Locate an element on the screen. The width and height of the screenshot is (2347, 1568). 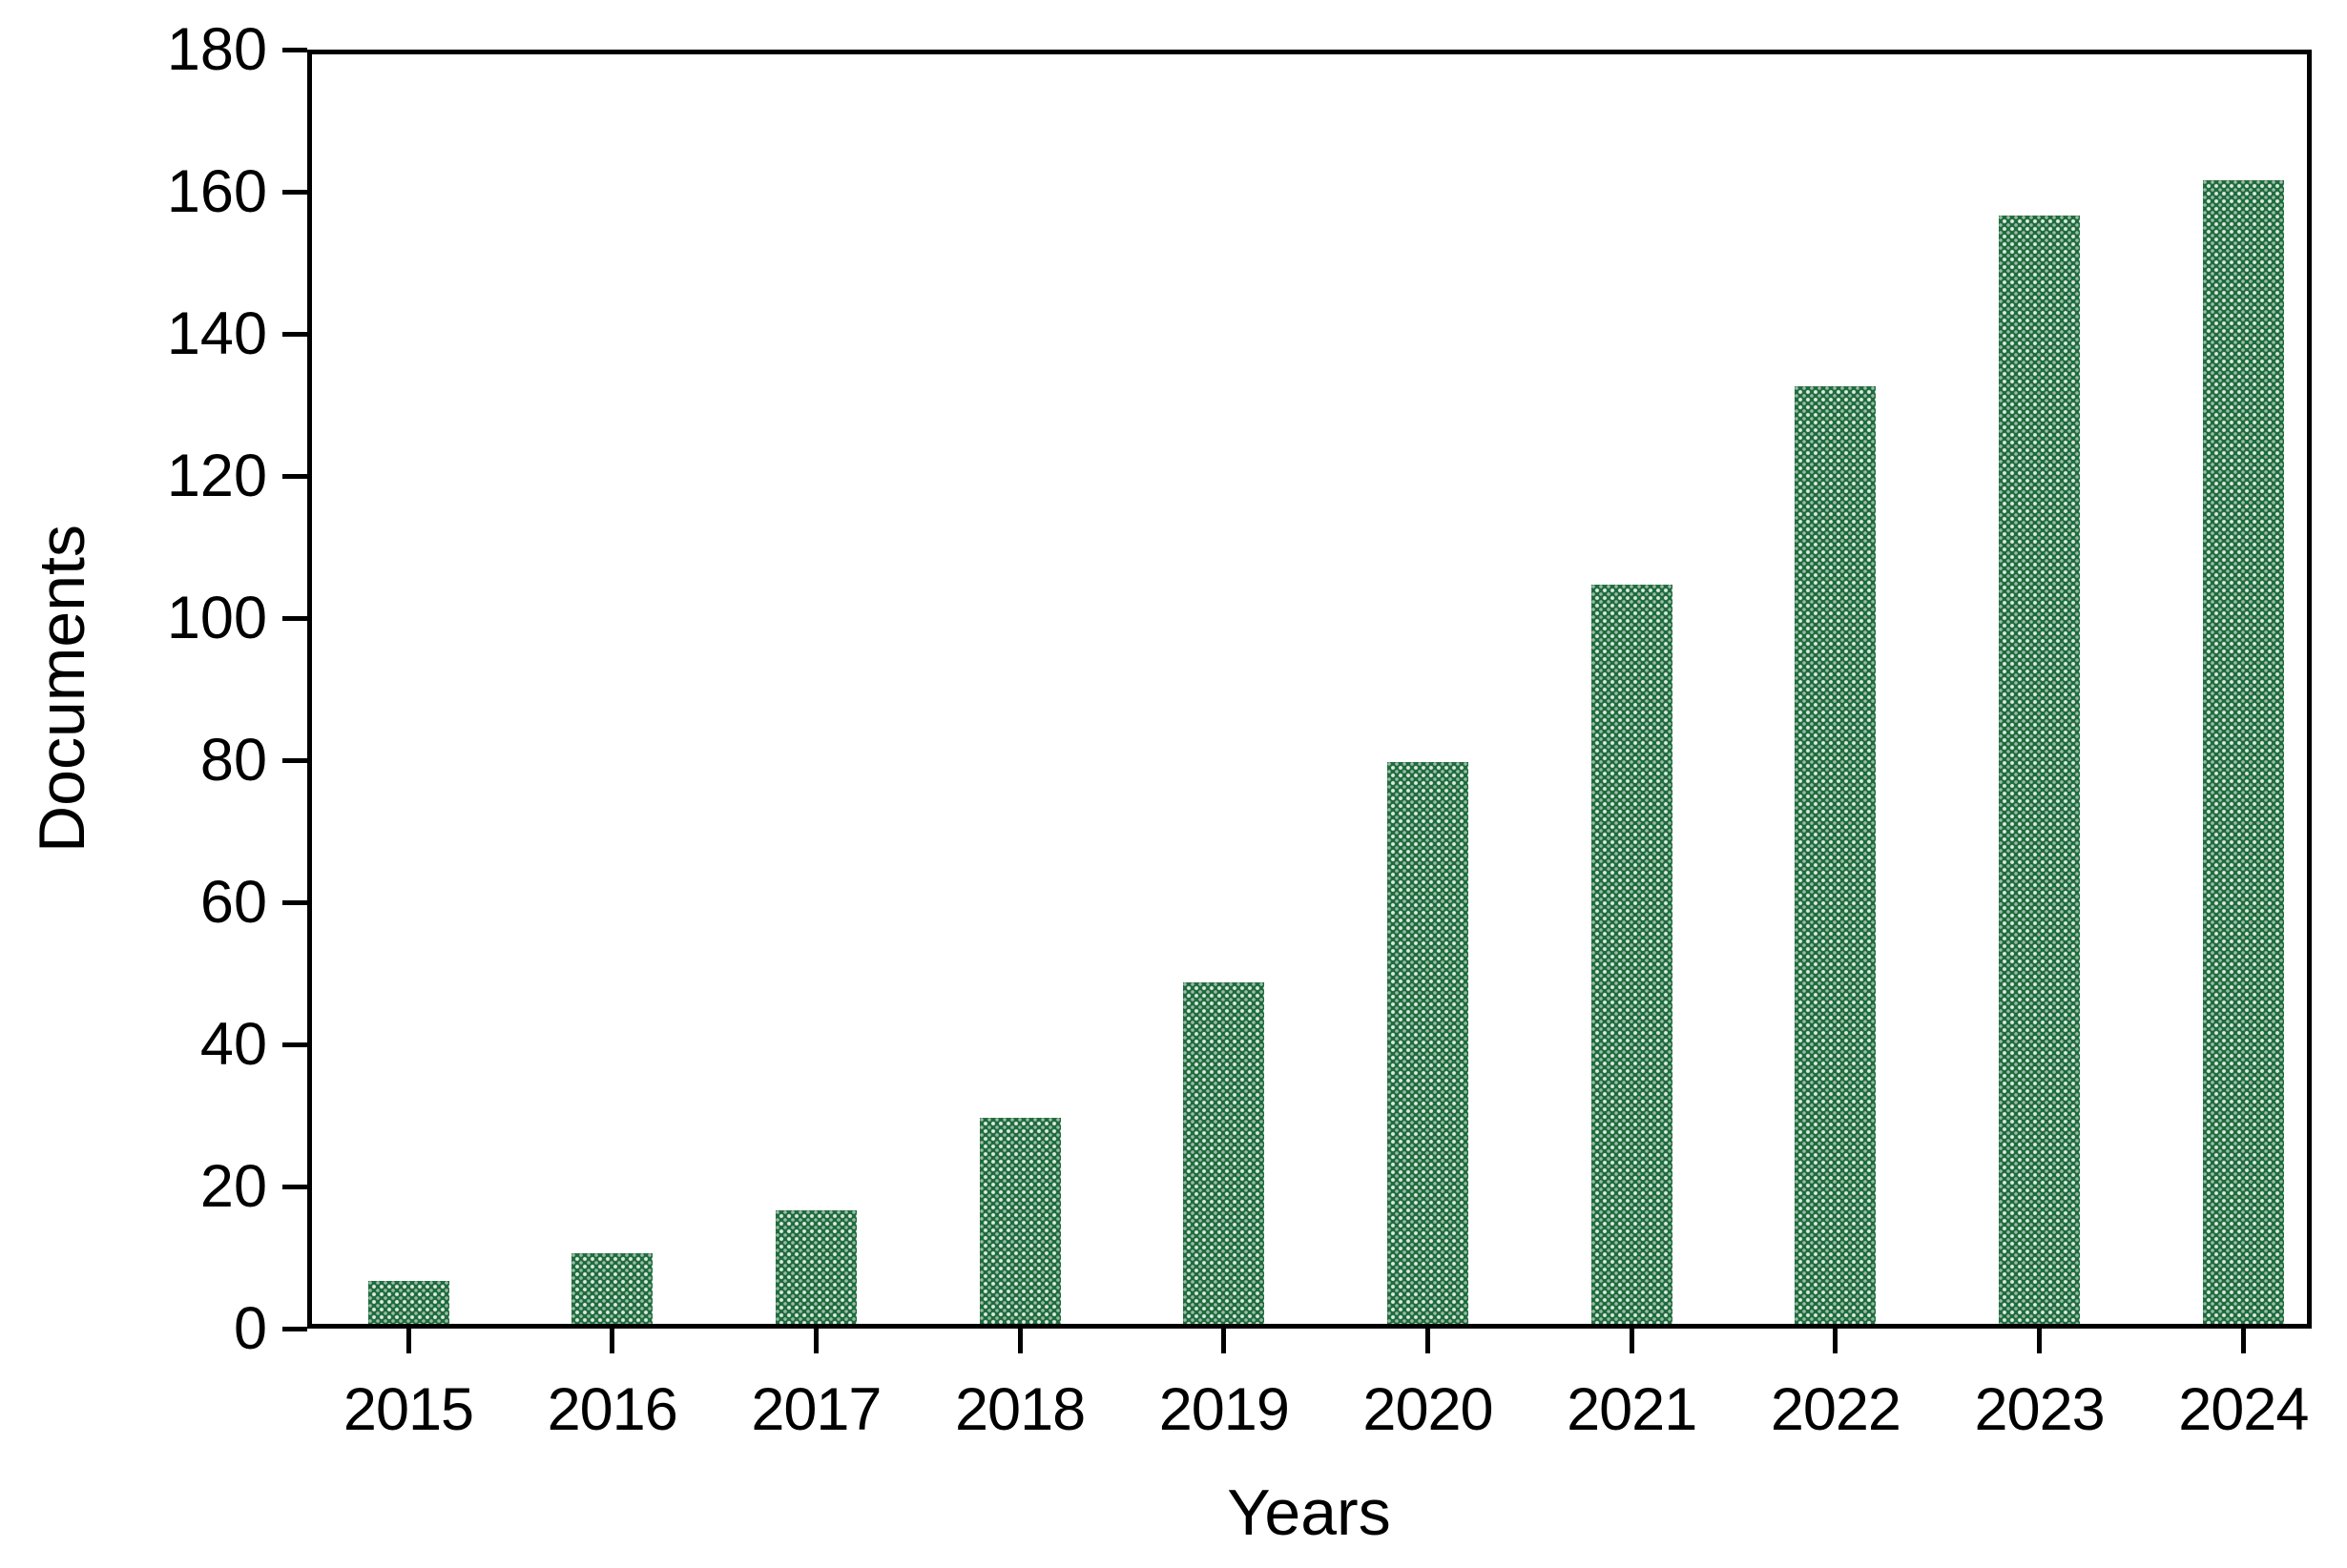
y-axis-title: Documents is located at coordinates (63, 689).